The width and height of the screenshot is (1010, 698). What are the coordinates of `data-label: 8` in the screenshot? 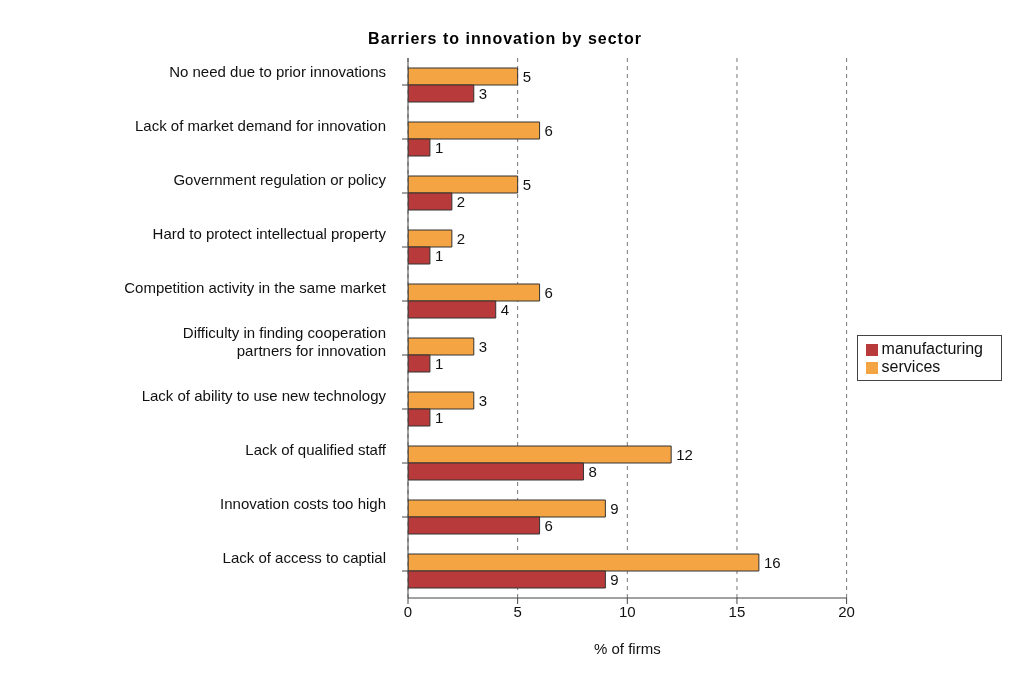 It's located at (592, 471).